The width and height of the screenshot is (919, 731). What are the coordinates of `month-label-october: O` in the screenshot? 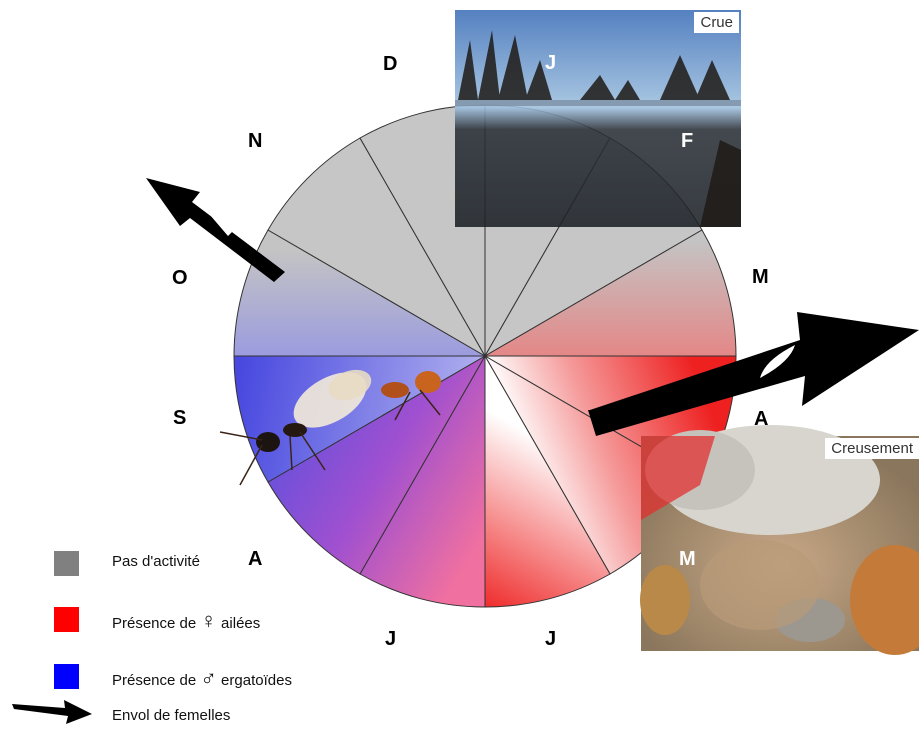 It's located at (180, 278).